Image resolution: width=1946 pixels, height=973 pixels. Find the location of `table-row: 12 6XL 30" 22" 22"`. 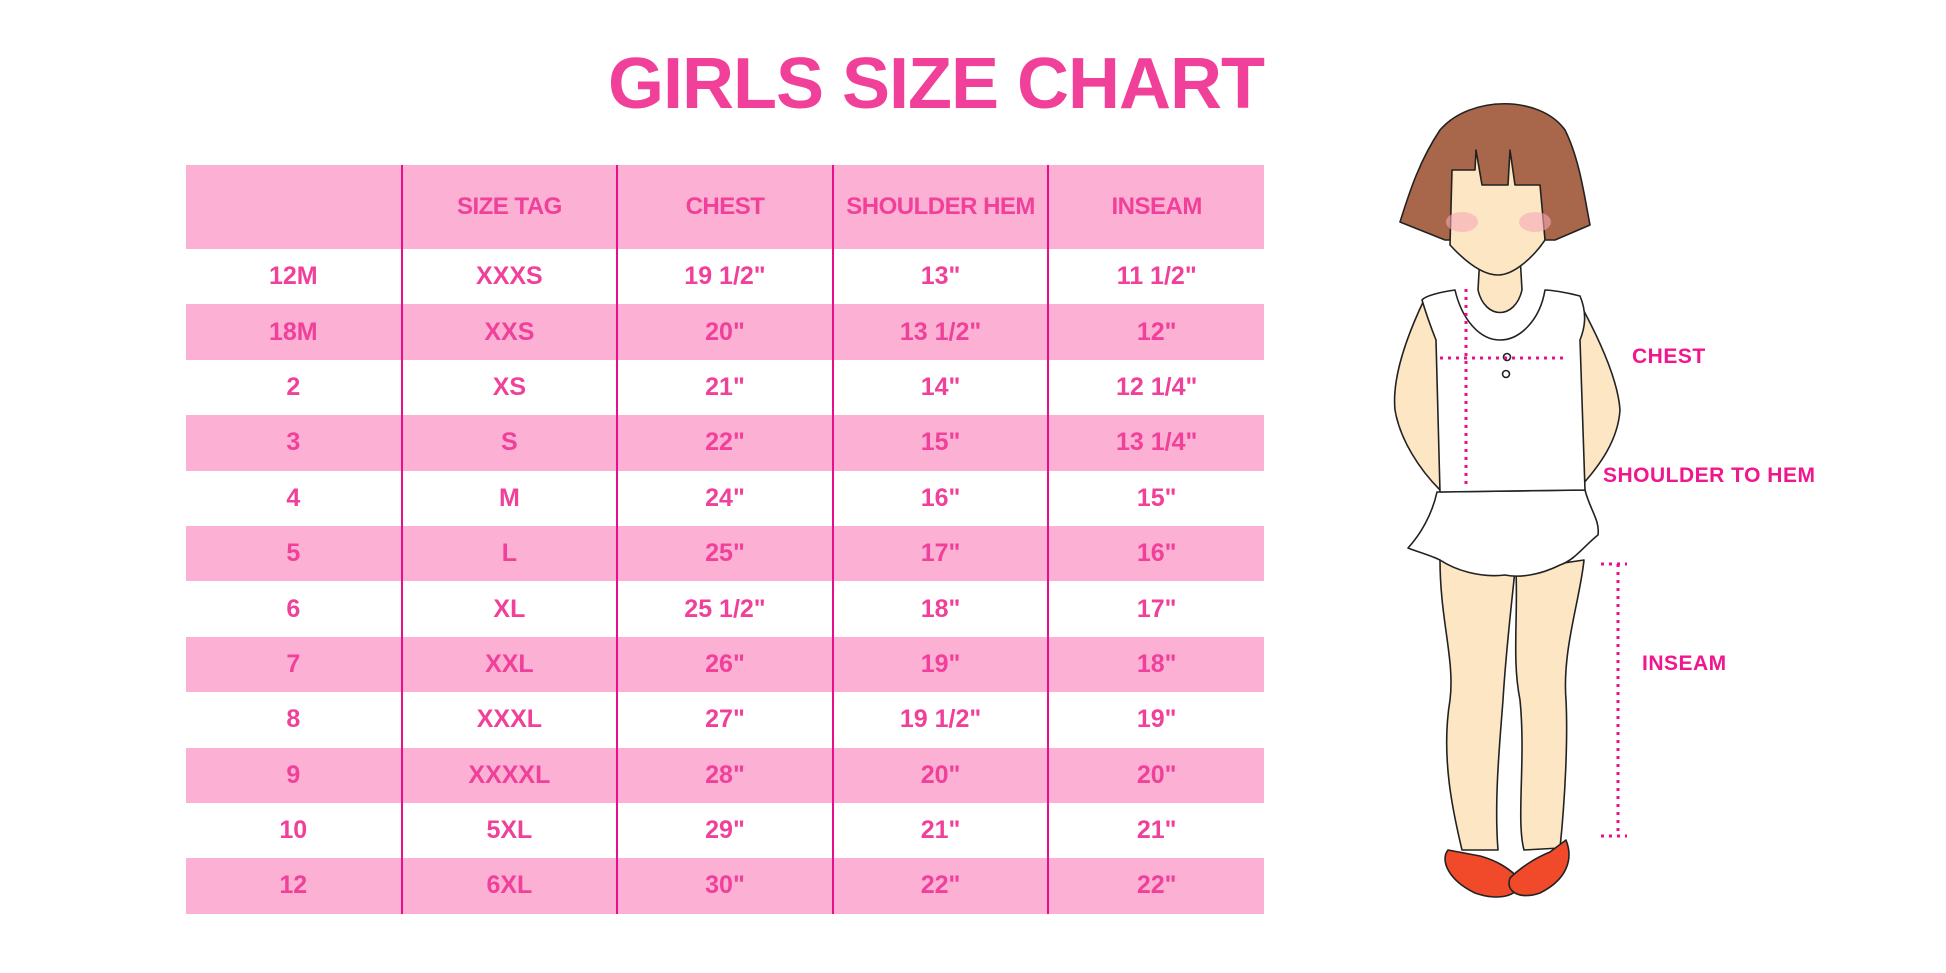

table-row: 12 6XL 30" 22" 22" is located at coordinates (725, 886).